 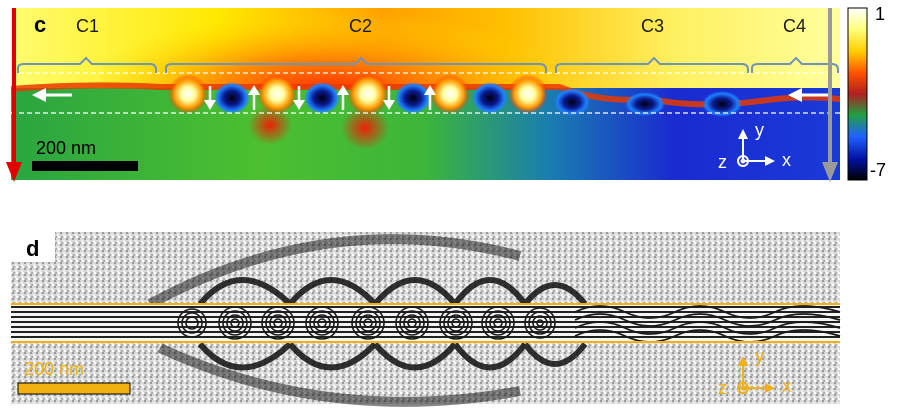 I want to click on axis-label-z-c: z, so click(x=722, y=162).